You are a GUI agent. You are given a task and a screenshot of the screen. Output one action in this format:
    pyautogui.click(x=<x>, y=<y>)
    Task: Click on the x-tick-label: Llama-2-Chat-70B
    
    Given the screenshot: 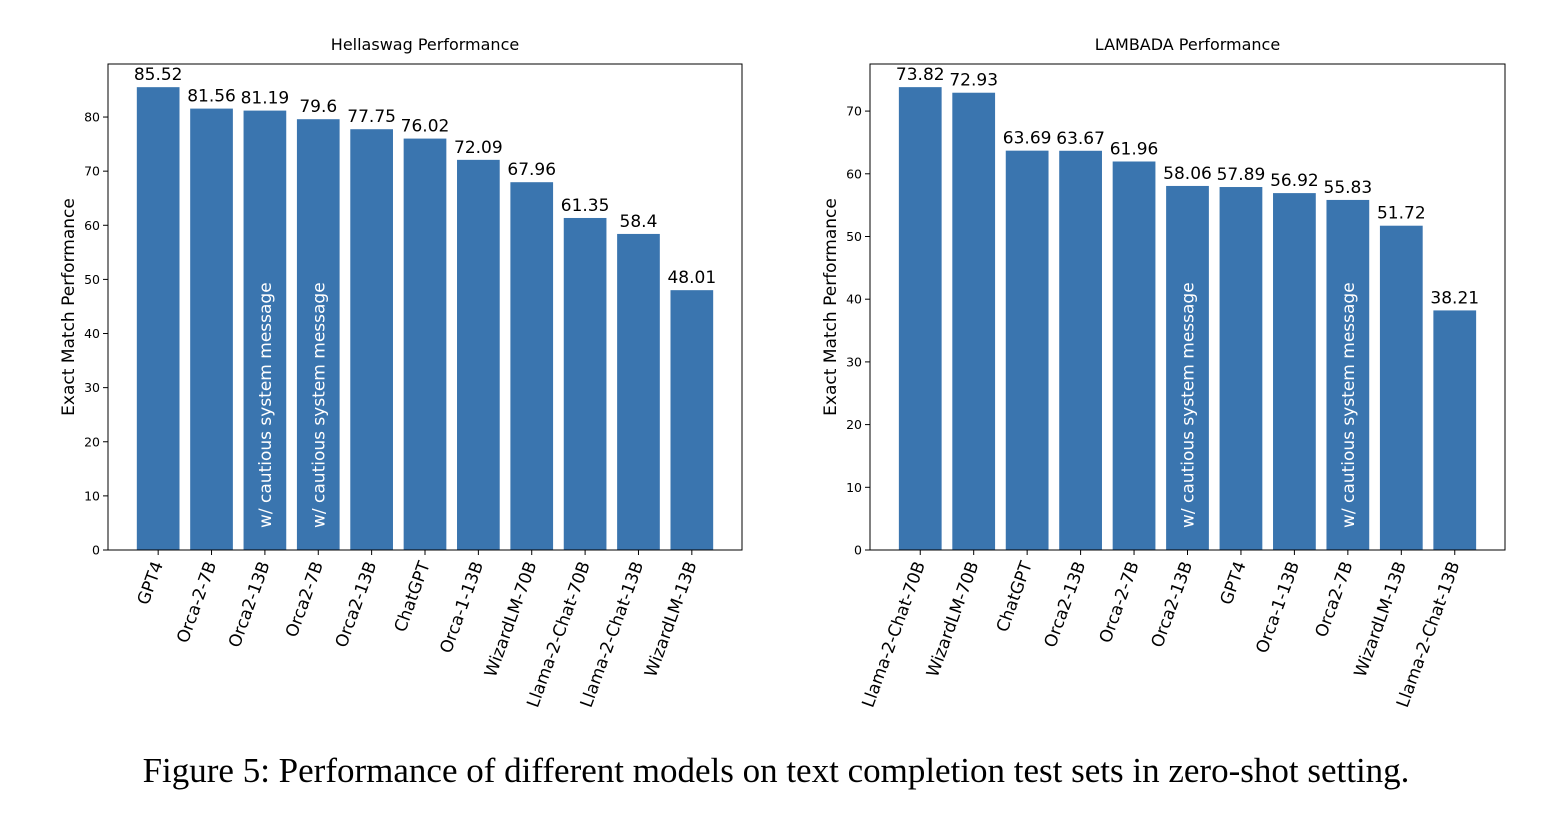 What is the action you would take?
    pyautogui.click(x=894, y=634)
    